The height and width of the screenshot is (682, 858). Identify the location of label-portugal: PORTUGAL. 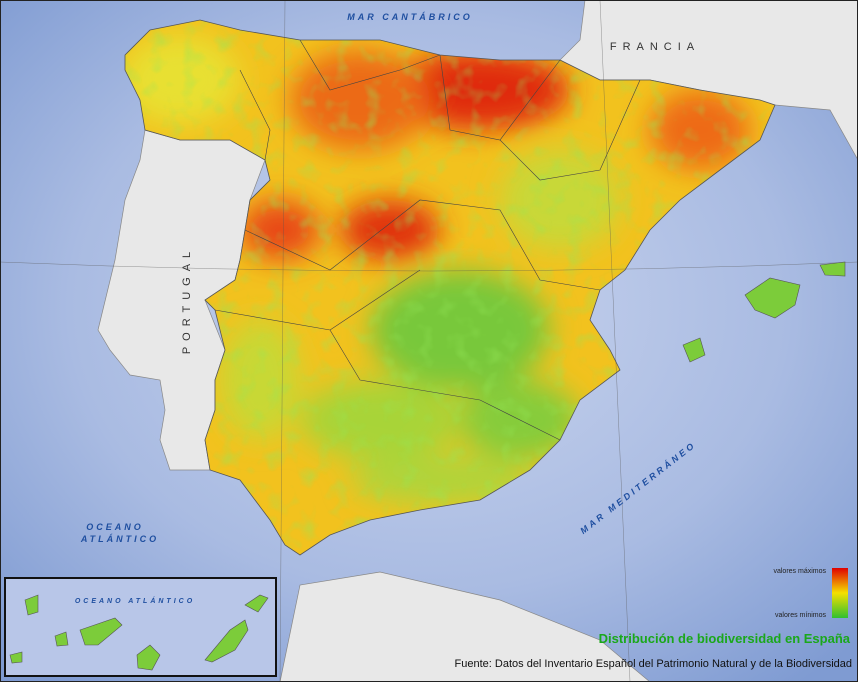
(187, 300).